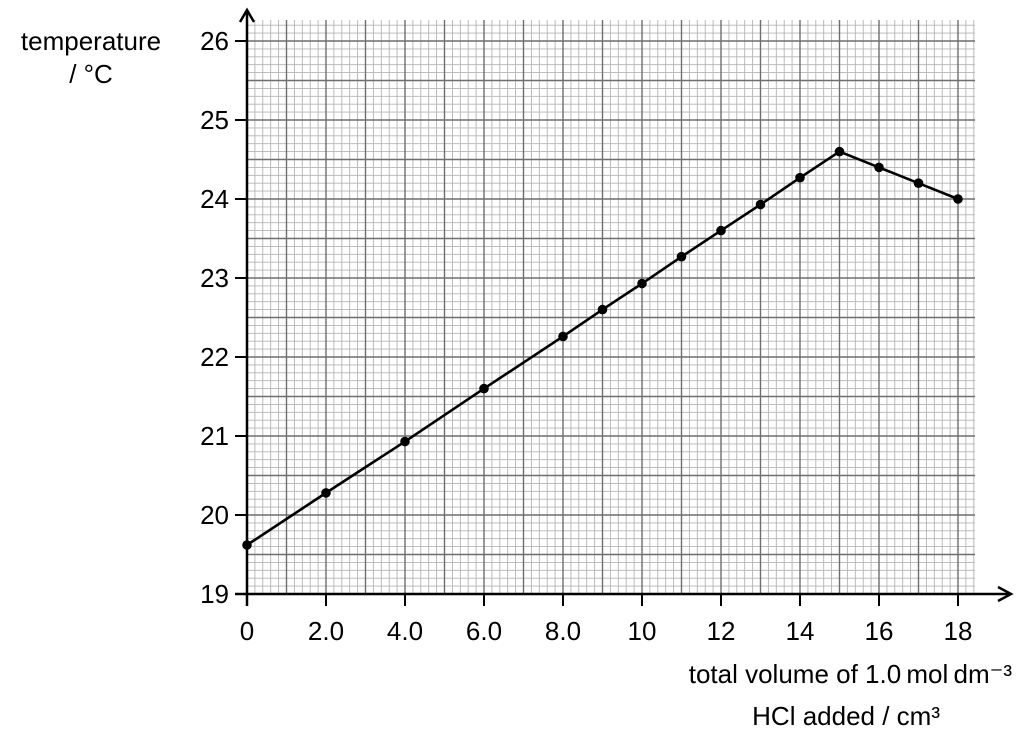 Image resolution: width=1020 pixels, height=733 pixels. Describe the element at coordinates (214, 120) in the screenshot. I see `y-tick-label: 25` at that location.